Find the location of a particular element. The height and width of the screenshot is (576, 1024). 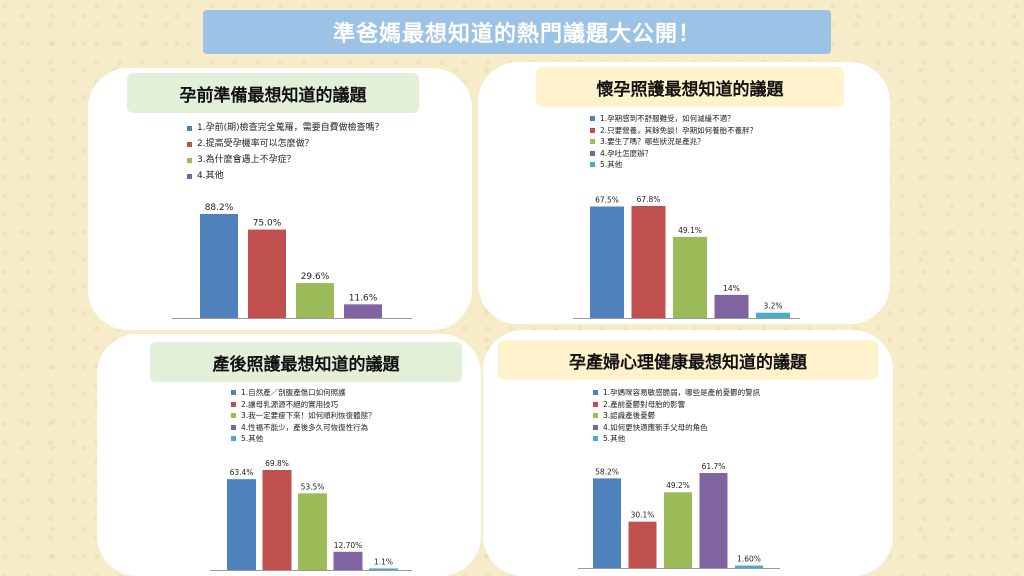

banner-title: 準爸媽最想知道的熱門議題大公開！ is located at coordinates (517, 32).